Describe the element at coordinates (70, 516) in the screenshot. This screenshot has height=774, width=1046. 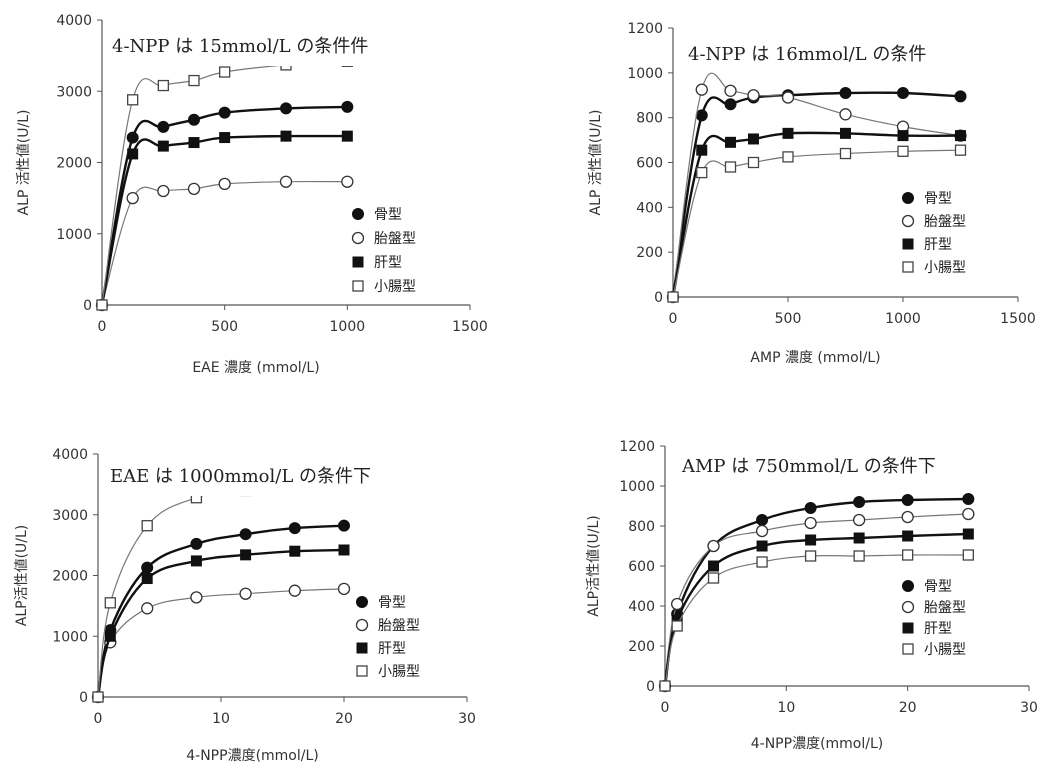
I see `y-tick-label: 3000` at that location.